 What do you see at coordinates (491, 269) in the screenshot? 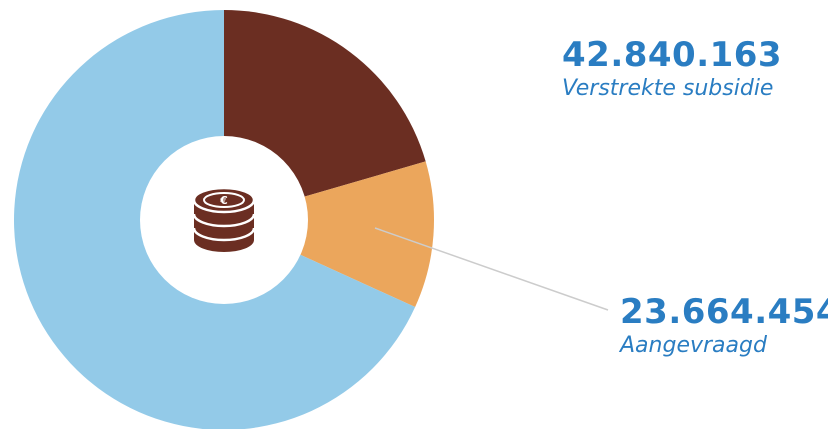
I see `leader-line` at bounding box center [491, 269].